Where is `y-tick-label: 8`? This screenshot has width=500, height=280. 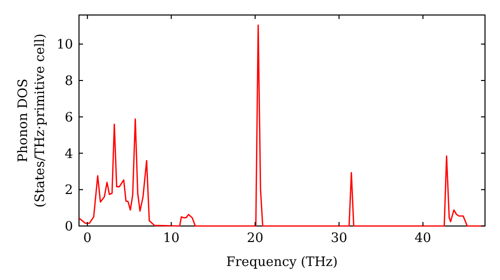 y-tick-label: 8 is located at coordinates (68, 82).